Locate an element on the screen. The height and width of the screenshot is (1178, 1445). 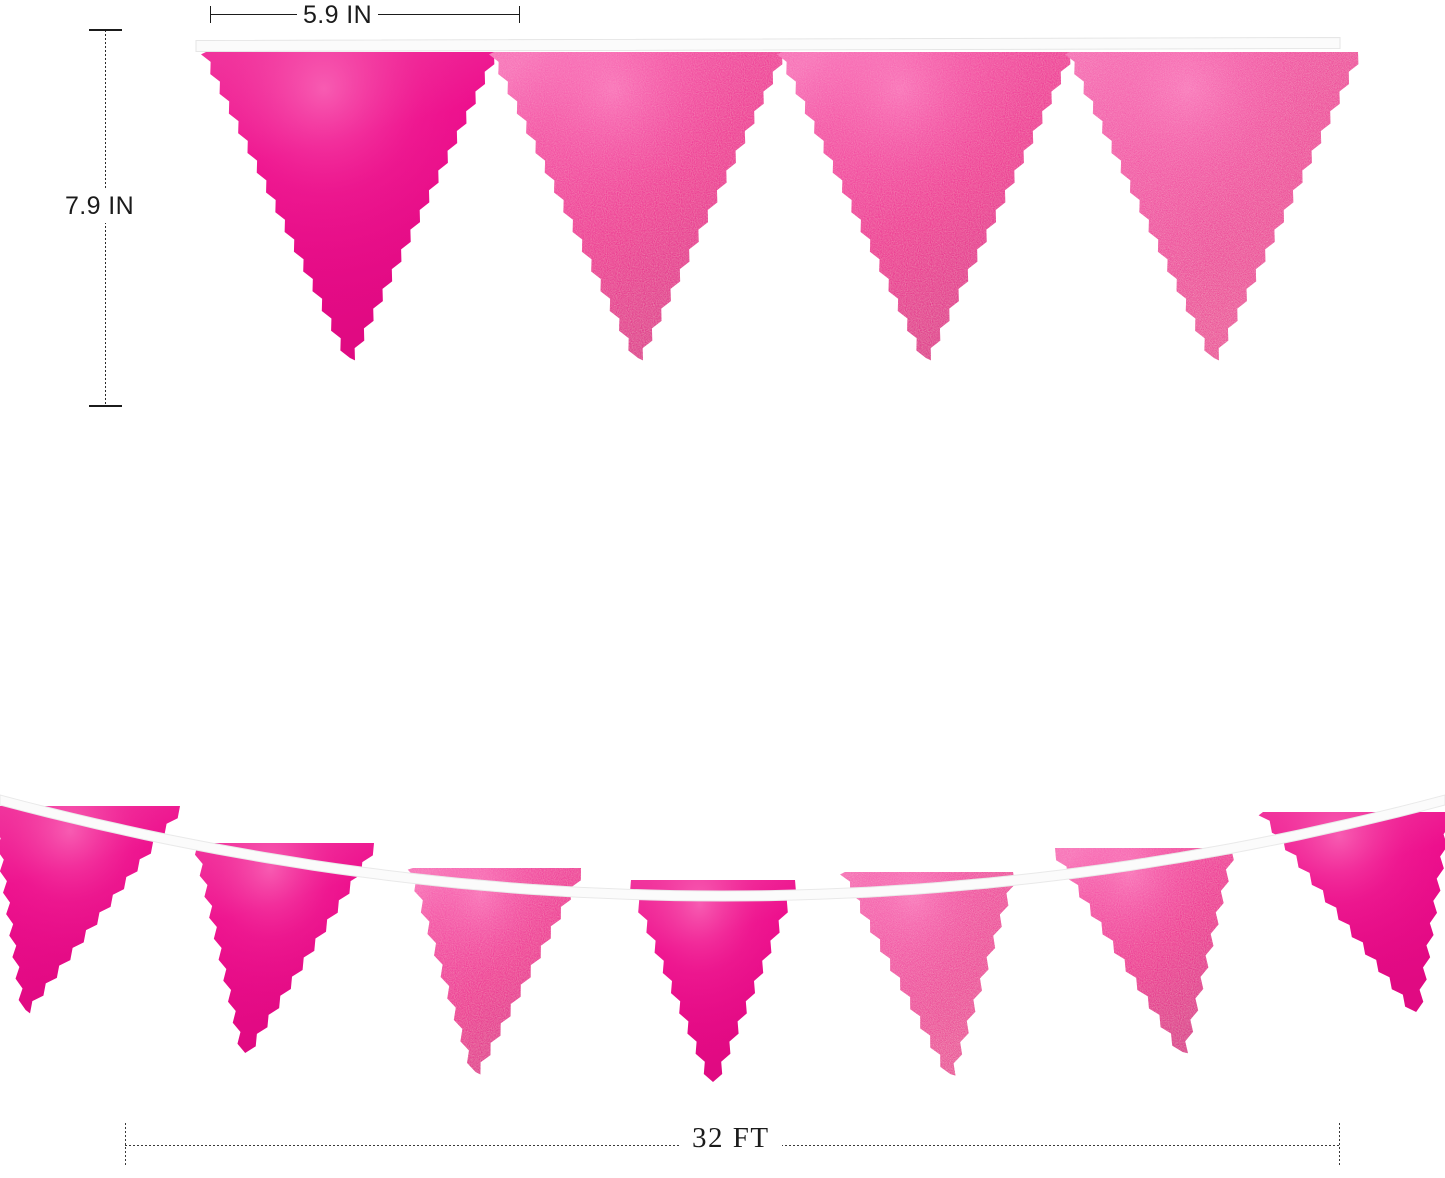
length-dimension-label: 32 FT is located at coordinates (731, 1138).